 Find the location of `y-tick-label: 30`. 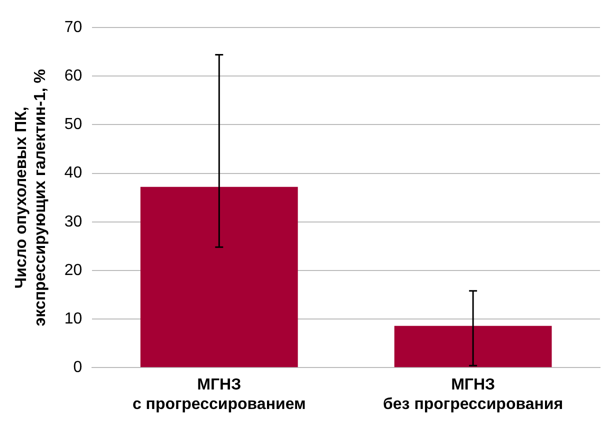

y-tick-label: 30 is located at coordinates (73, 221).